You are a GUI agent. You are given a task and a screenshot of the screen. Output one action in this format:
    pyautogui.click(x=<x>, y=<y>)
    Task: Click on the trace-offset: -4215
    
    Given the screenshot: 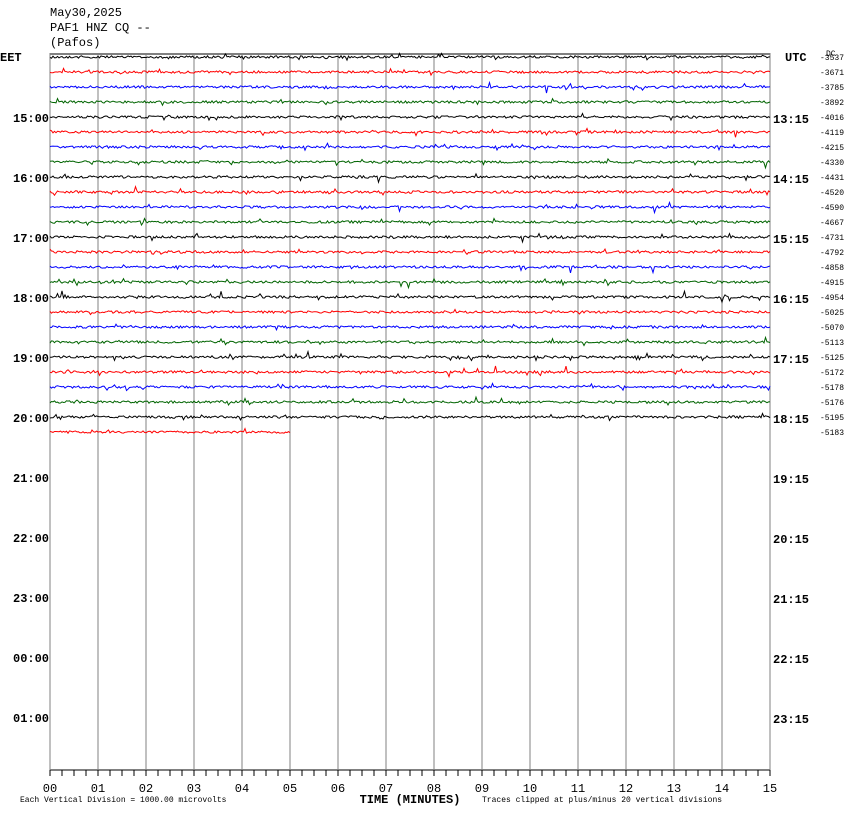 What is the action you would take?
    pyautogui.click(x=832, y=148)
    